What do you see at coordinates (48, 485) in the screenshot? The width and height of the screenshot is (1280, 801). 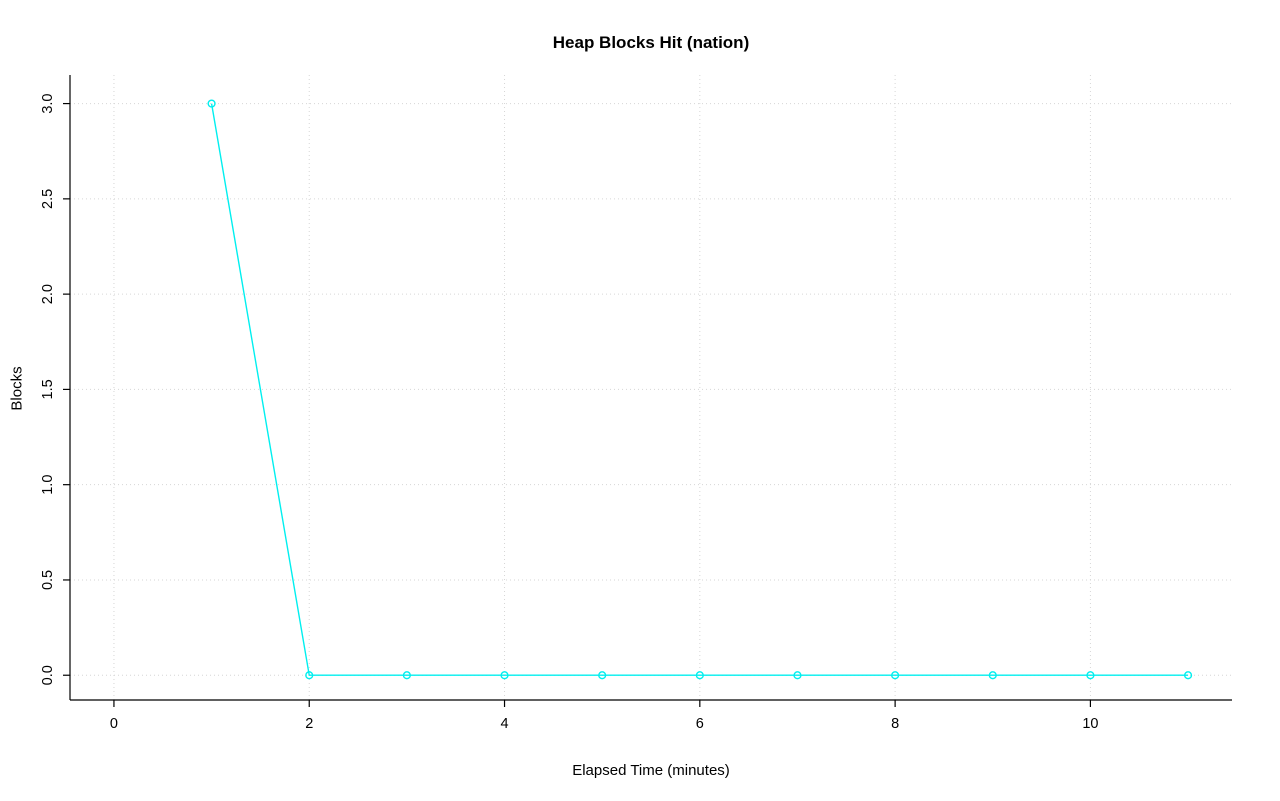 I see `y-tick-label: 1.0` at bounding box center [48, 485].